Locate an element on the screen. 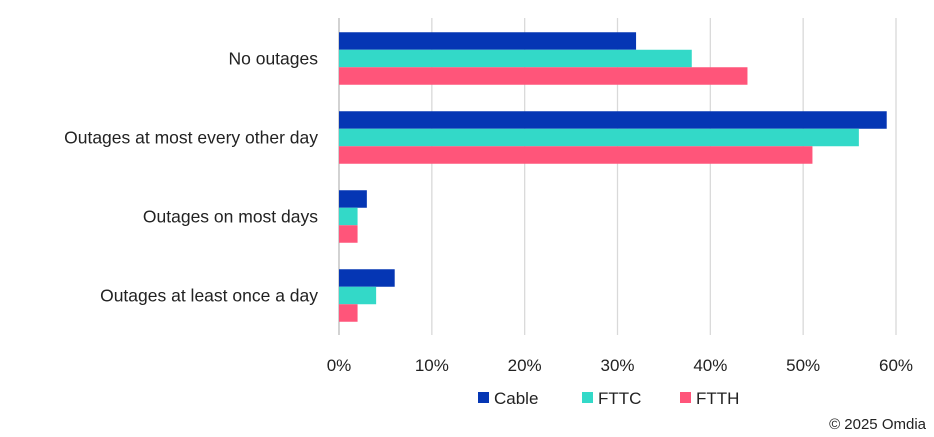 This screenshot has width=934, height=437. legend-swatch-fttc is located at coordinates (587, 397).